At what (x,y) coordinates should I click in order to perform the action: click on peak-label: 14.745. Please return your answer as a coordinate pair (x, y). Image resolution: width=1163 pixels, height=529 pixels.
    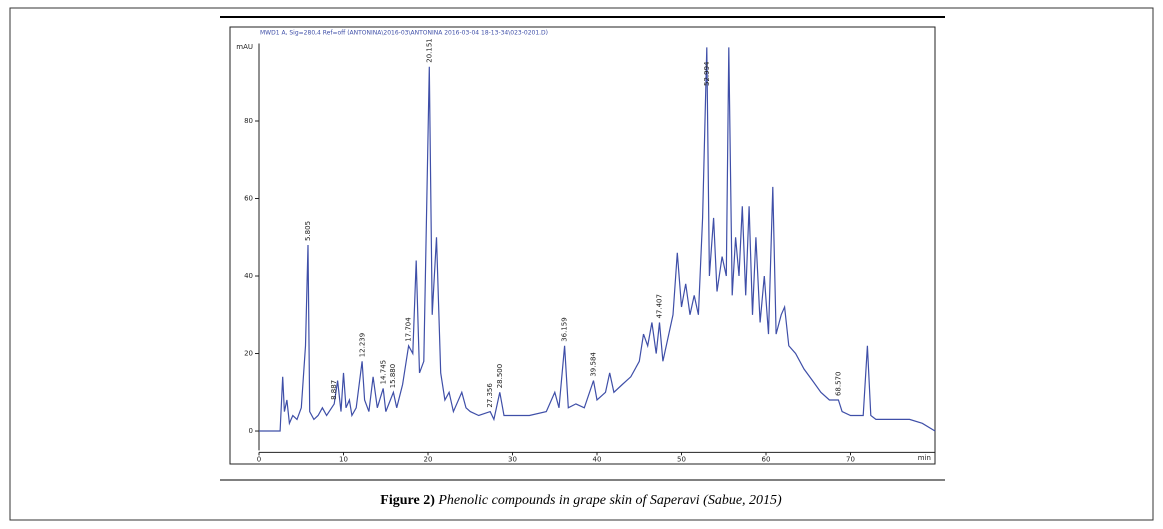
    Looking at the image, I should click on (384, 372).